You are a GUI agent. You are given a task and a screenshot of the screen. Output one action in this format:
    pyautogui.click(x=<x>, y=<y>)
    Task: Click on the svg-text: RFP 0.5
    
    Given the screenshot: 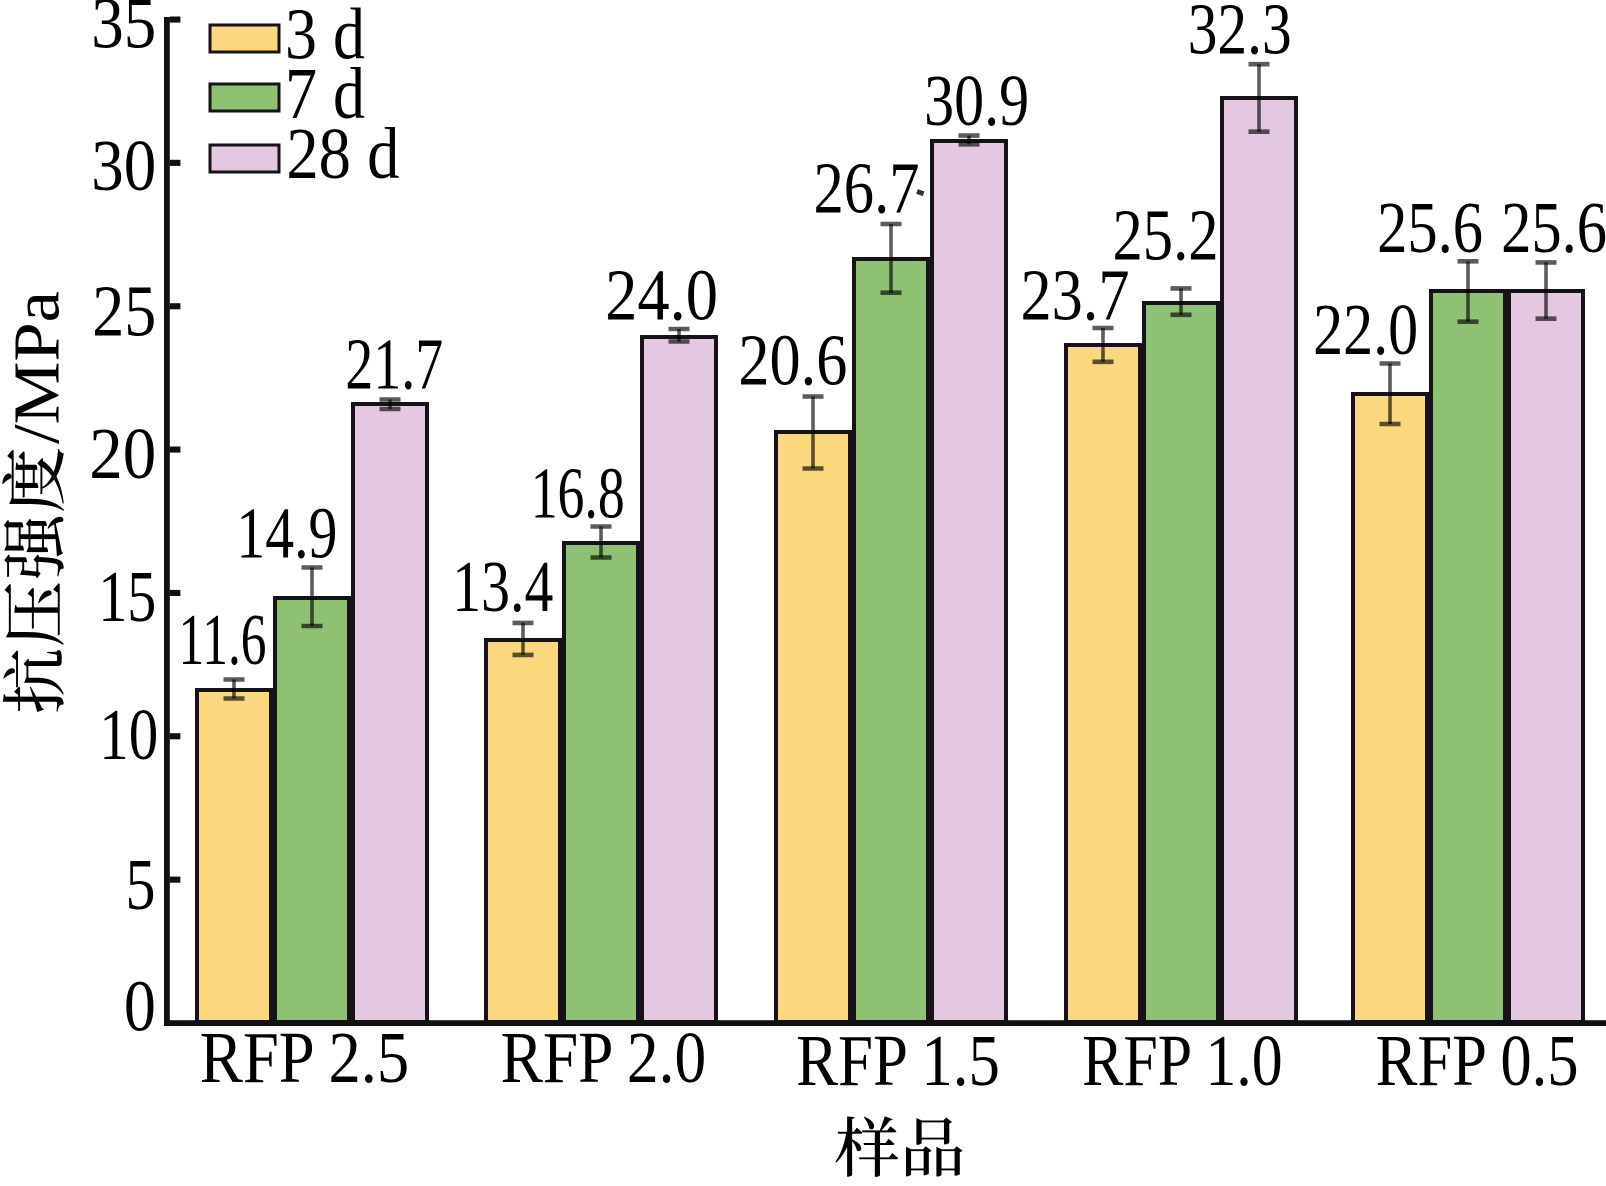 What is the action you would take?
    pyautogui.click(x=1477, y=1060)
    